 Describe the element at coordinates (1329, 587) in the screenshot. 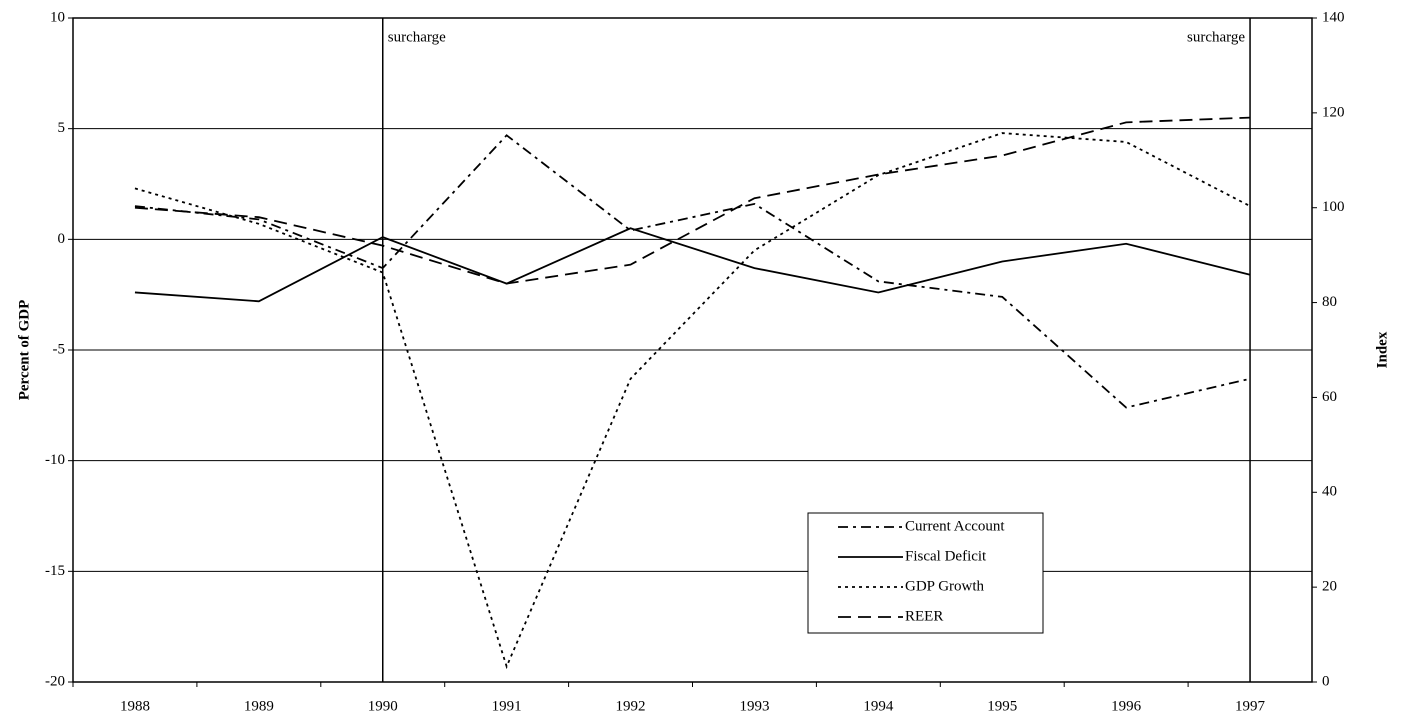

I see `y2-tick-label: 20` at that location.